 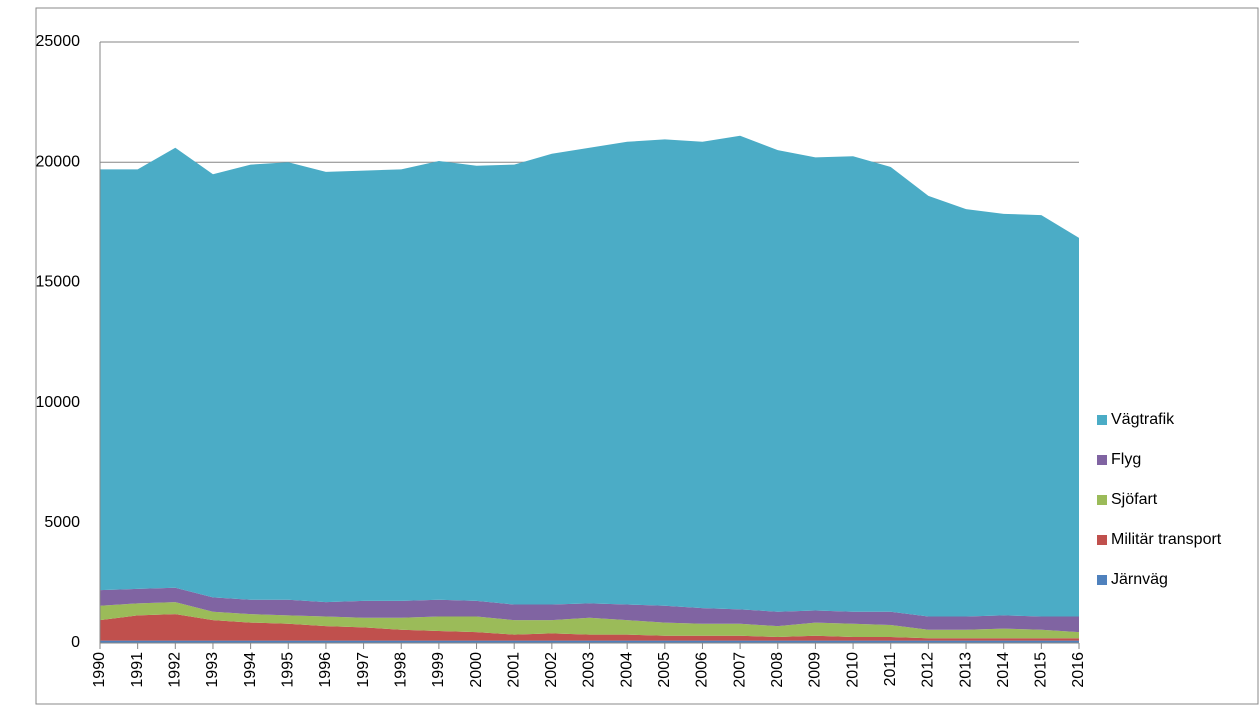 What do you see at coordinates (664, 670) in the screenshot?
I see `x-tick-label: 2005` at bounding box center [664, 670].